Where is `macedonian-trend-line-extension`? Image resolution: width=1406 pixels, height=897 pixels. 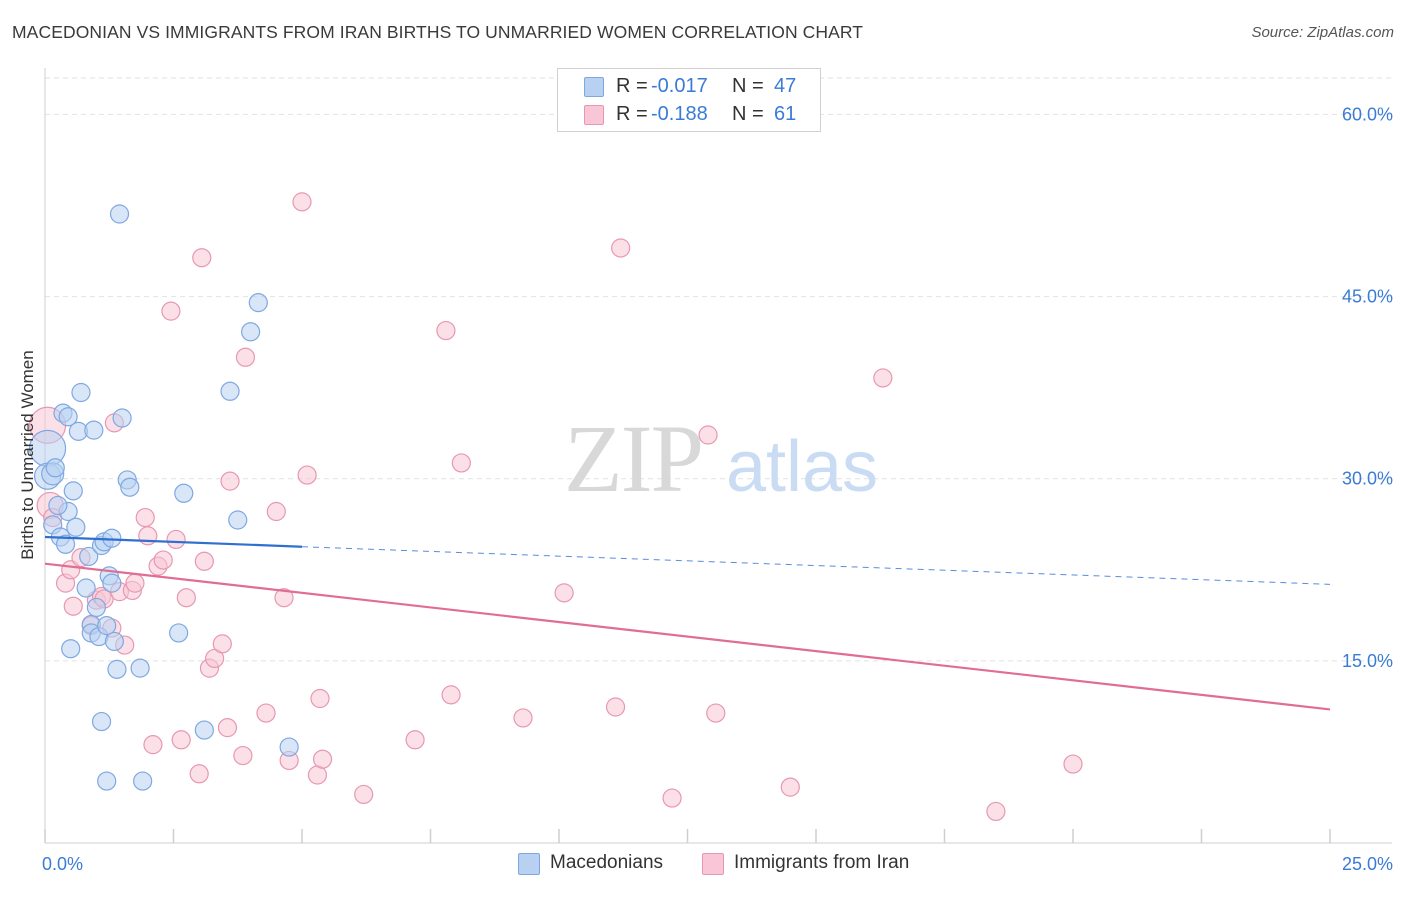 macedonian-trend-line-extension is located at coordinates (816, 565).